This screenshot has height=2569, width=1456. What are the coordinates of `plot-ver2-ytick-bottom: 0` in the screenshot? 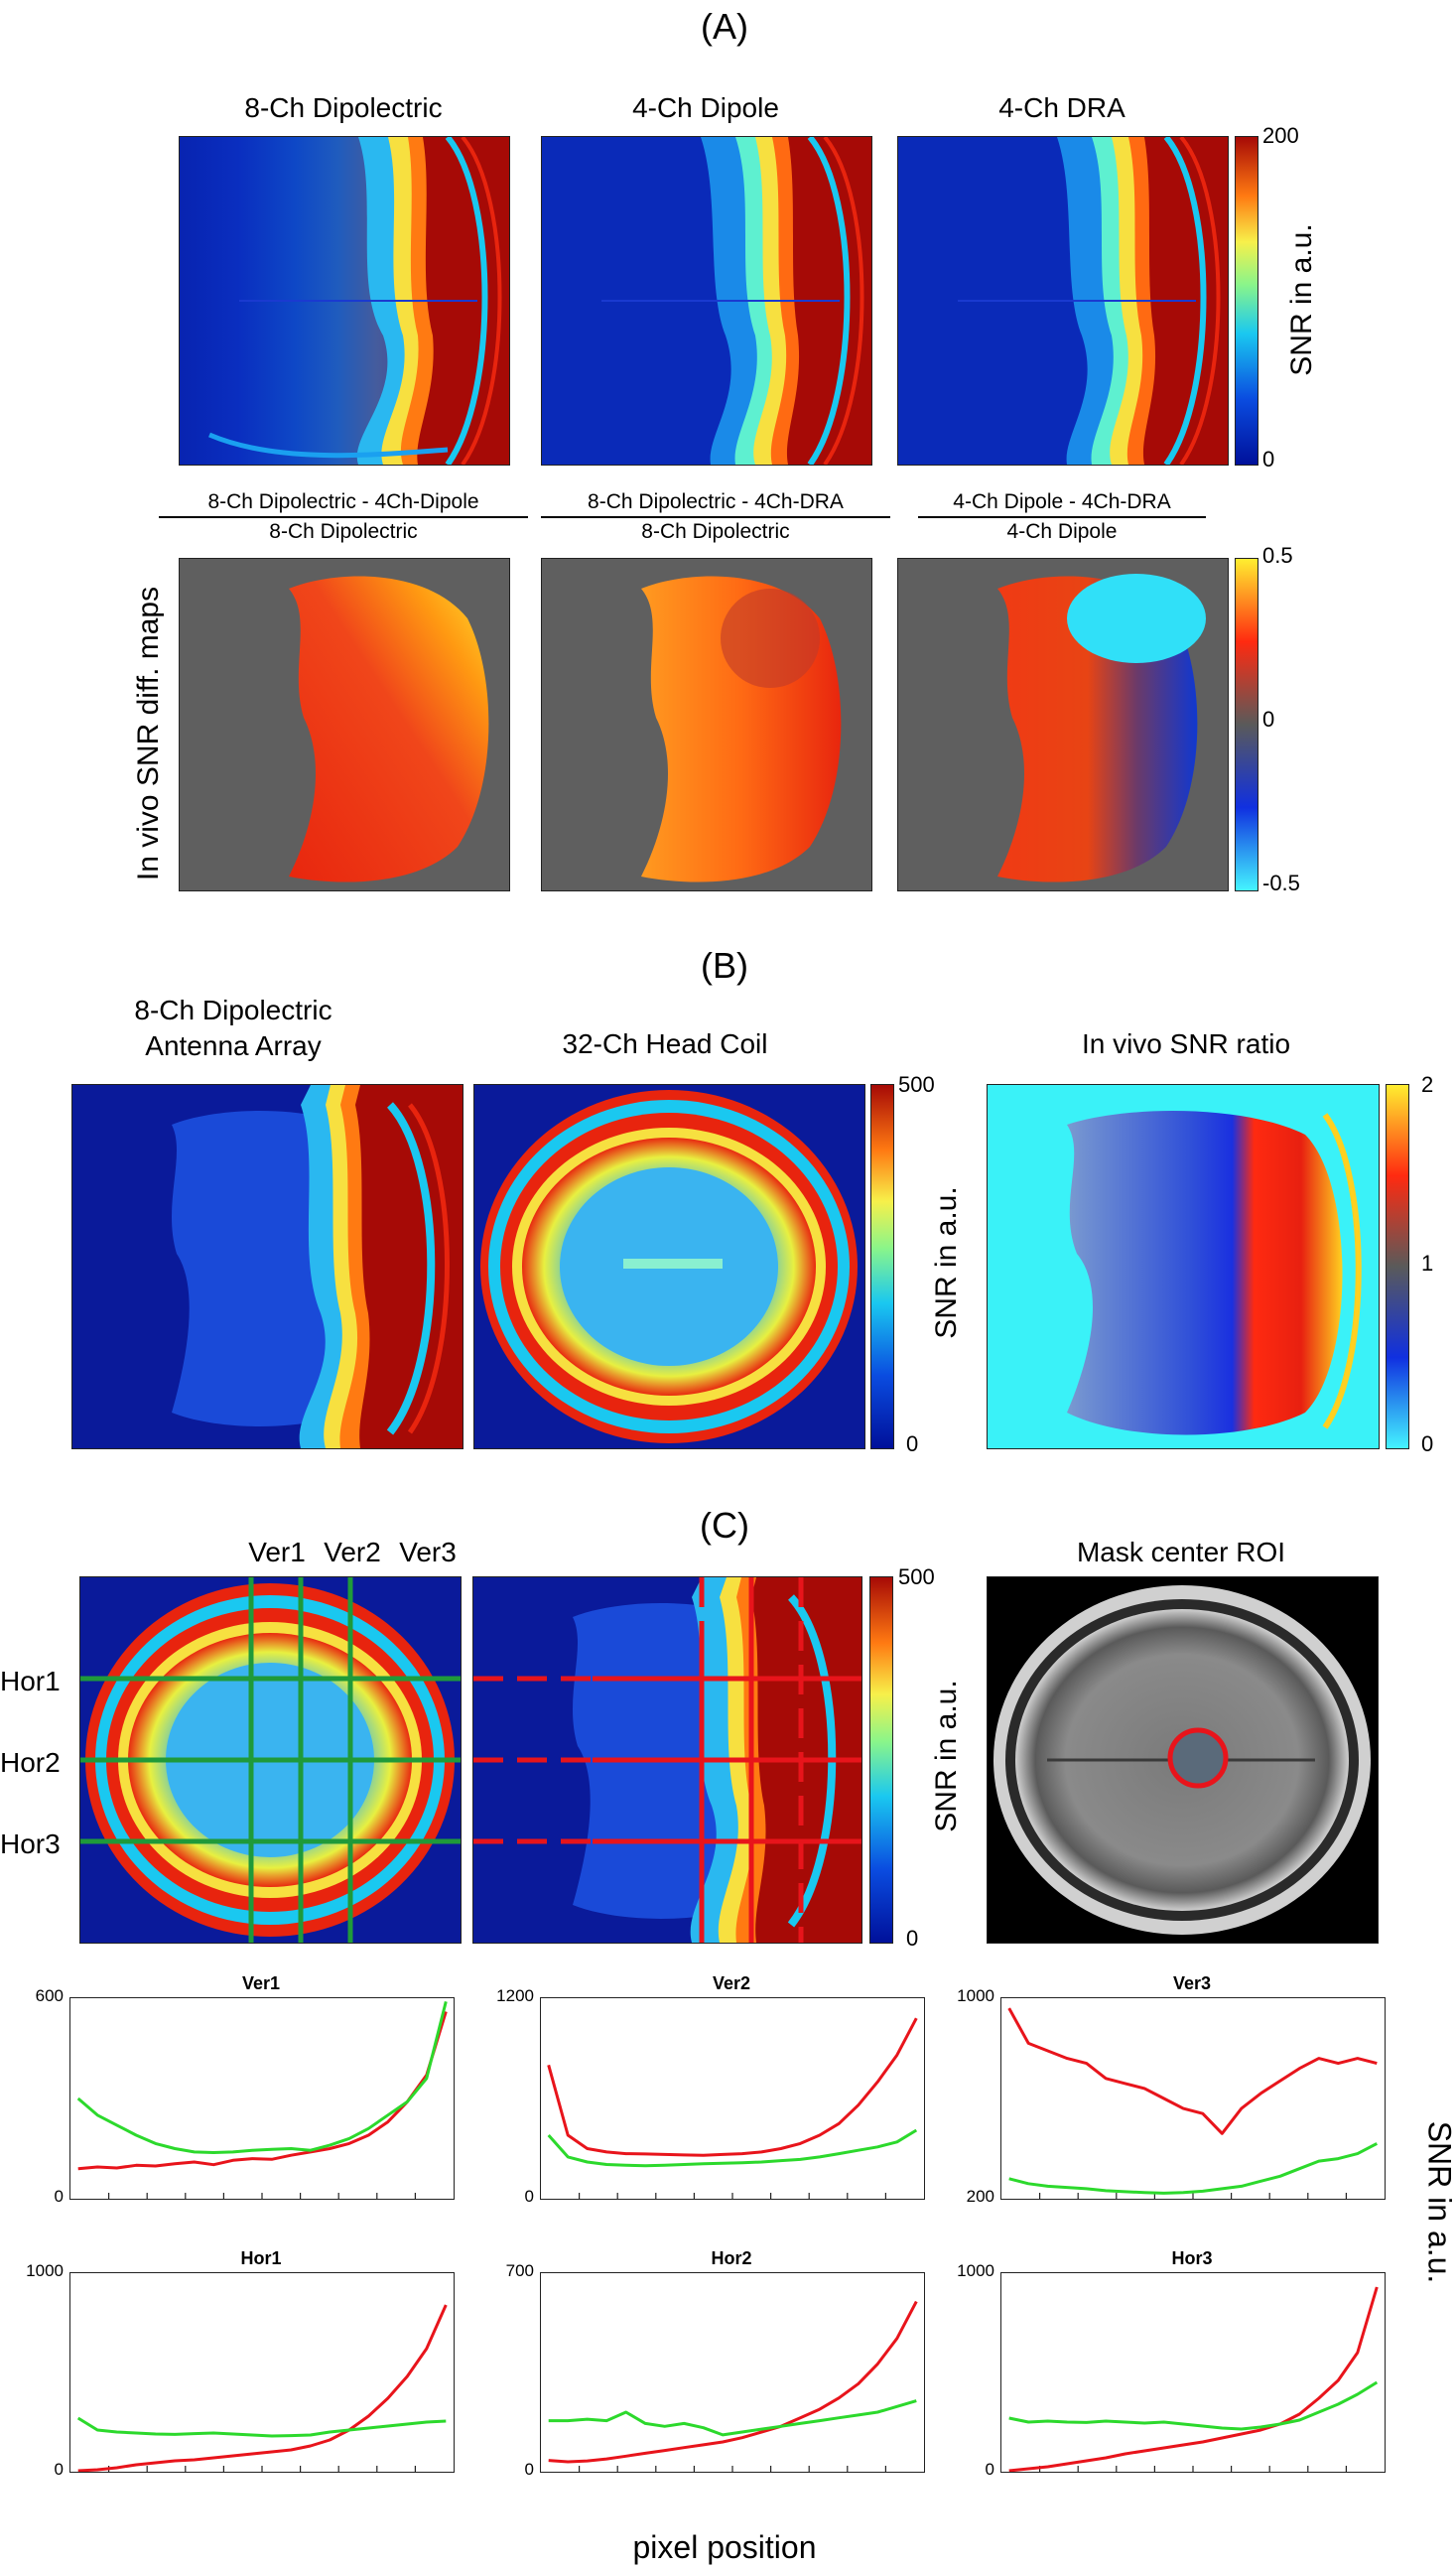 It's located at (529, 2196).